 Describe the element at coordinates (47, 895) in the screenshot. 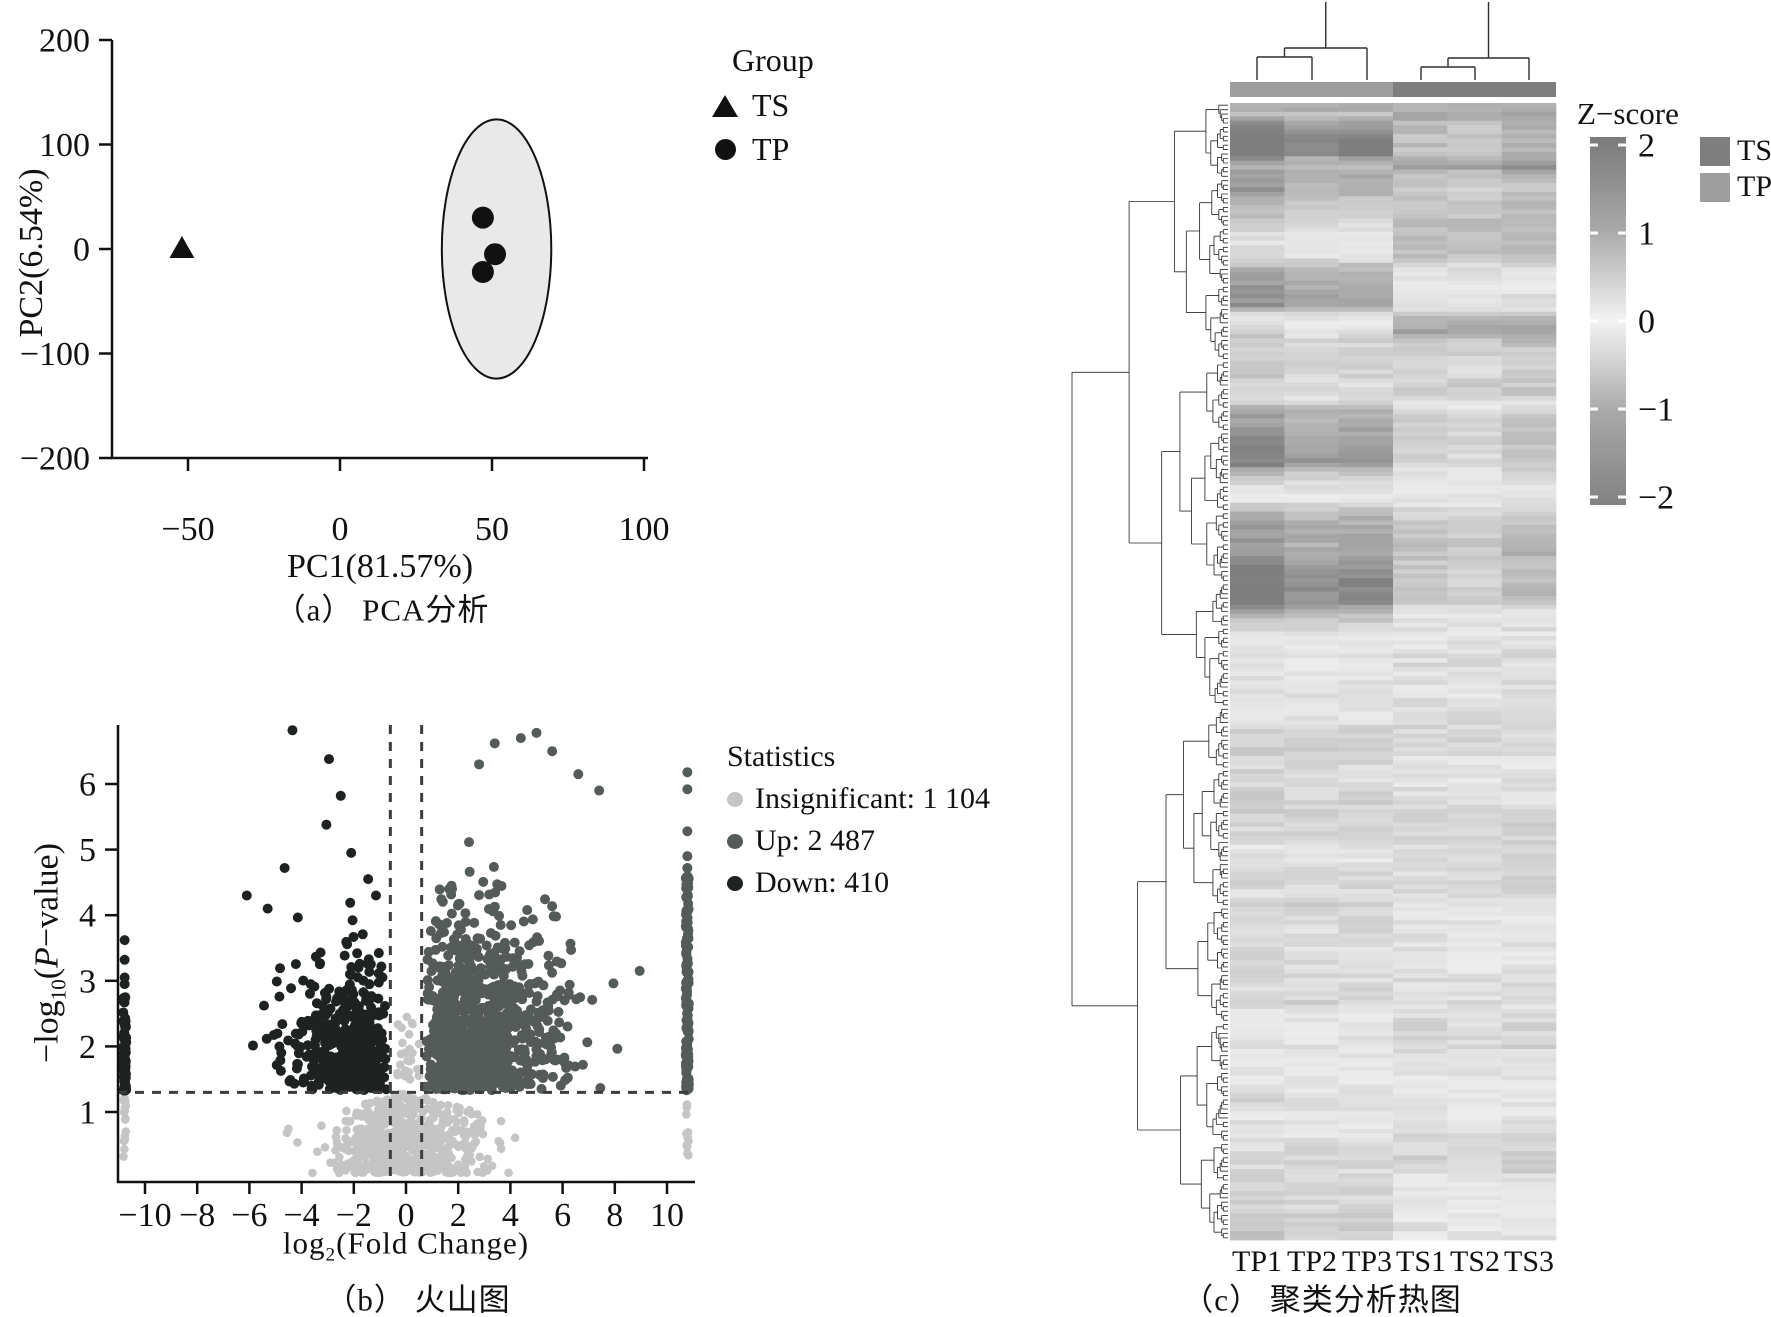

I see `ylabel-suffix: −value)` at that location.